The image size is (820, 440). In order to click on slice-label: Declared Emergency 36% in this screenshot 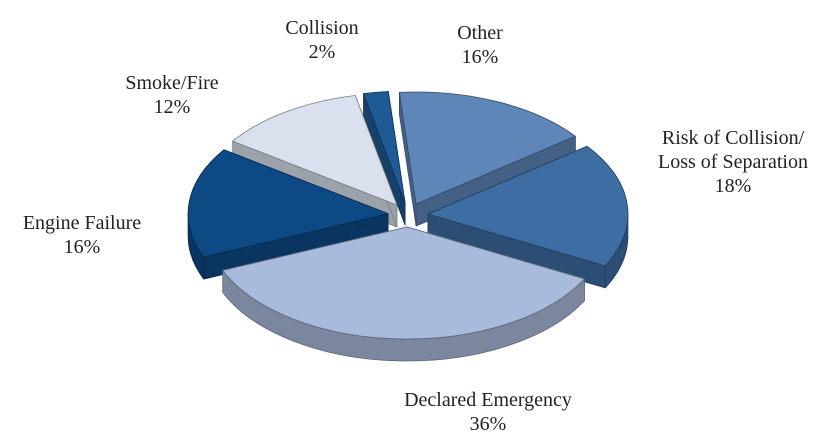, I will do `click(488, 412)`.